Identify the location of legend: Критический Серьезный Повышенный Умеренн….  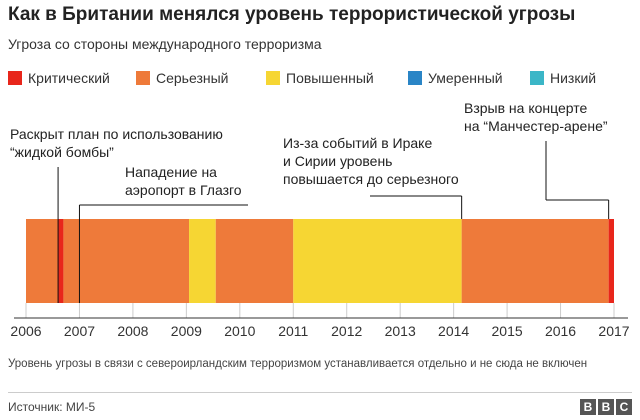
(318, 78).